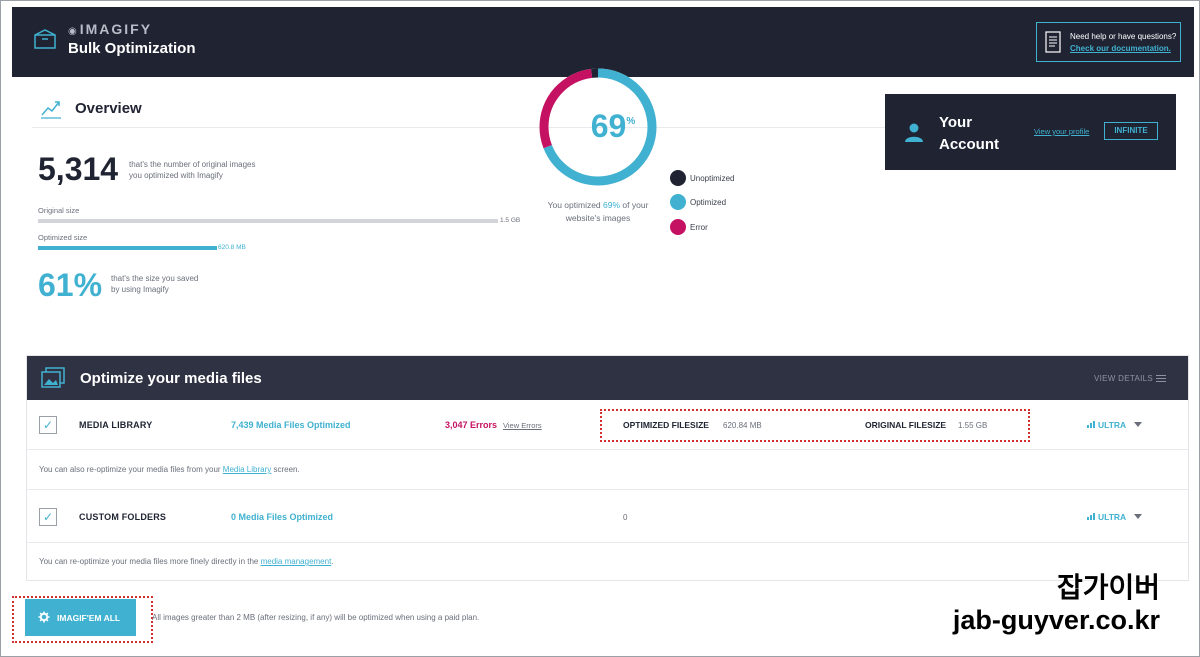 This screenshot has width=1200, height=657. I want to click on account-panel: Your Account View your profile INFINITE, so click(1030, 132).